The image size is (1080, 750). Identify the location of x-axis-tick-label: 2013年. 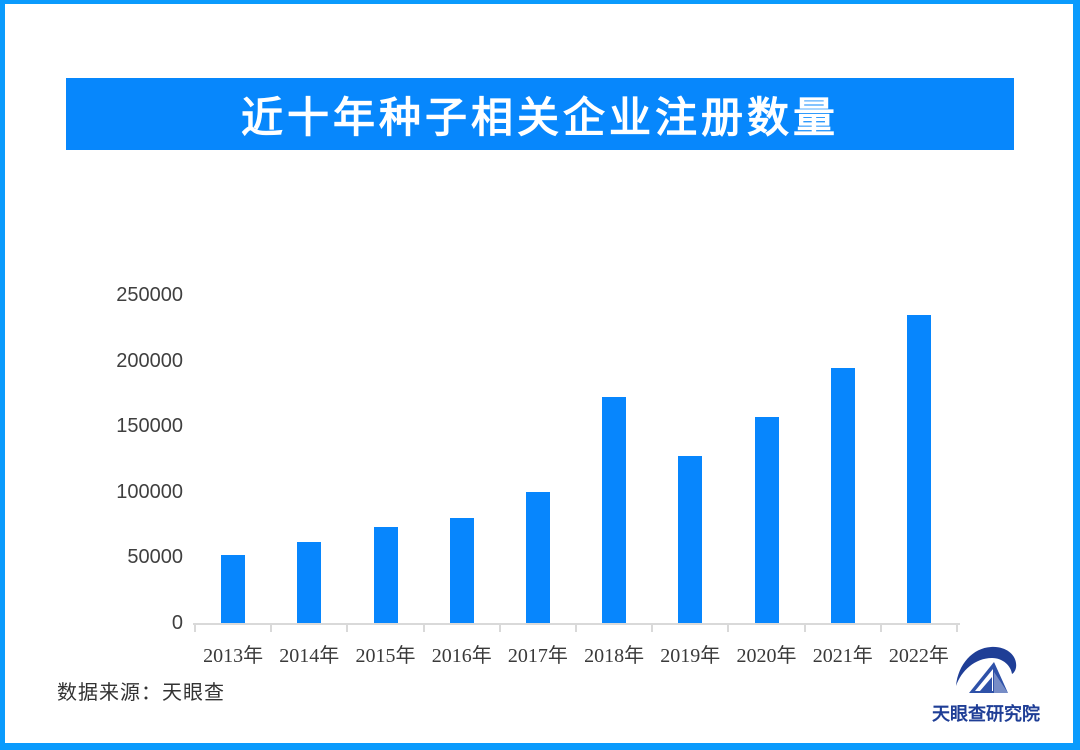
(233, 656).